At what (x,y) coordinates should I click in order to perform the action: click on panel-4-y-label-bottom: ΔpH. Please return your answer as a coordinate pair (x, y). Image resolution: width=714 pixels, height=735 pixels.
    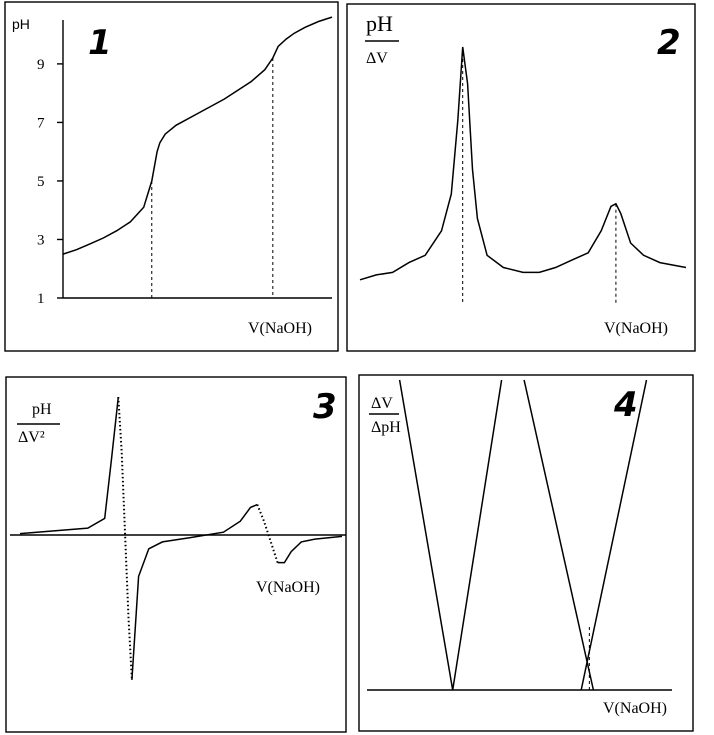
    Looking at the image, I should click on (386, 427).